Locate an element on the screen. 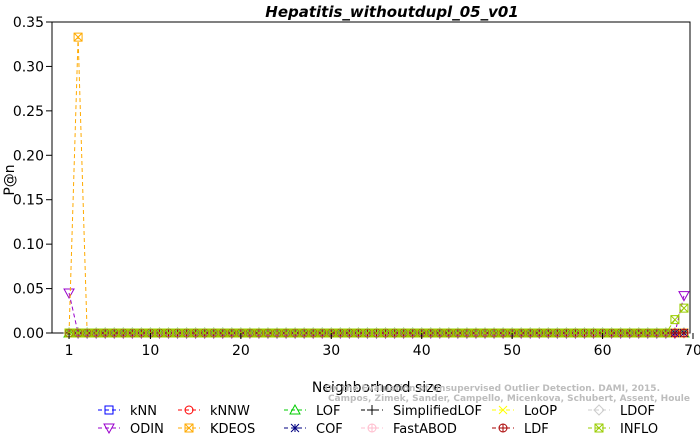 The image size is (700, 434). y-tick-label: 0.00 is located at coordinates (28, 334).